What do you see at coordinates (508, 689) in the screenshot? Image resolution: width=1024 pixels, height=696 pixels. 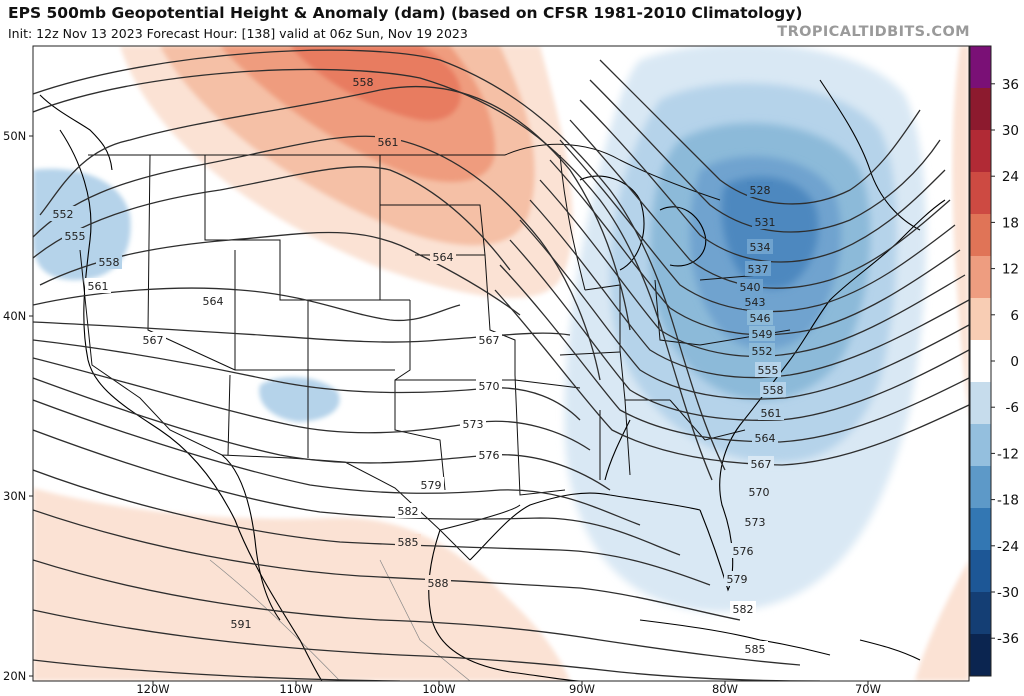 I see `longitude-labels: 120W 110W 100W 90W 80W 70W` at bounding box center [508, 689].